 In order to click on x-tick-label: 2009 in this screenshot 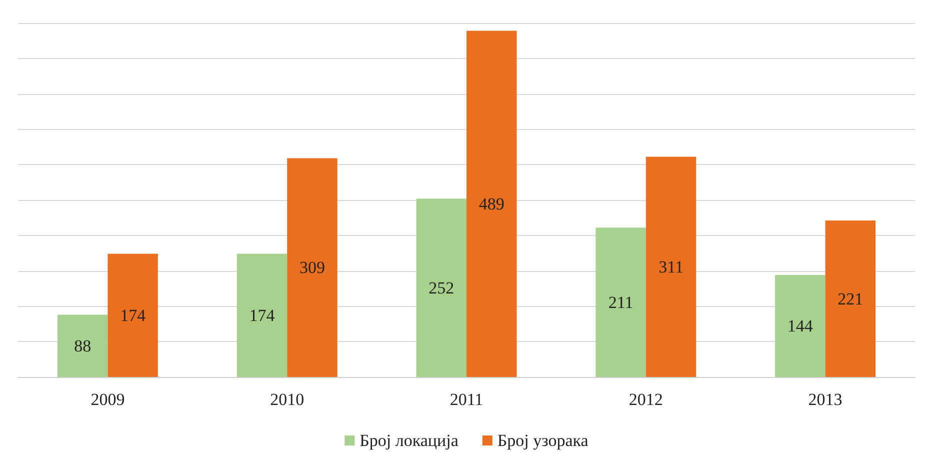, I will do `click(107, 399)`.